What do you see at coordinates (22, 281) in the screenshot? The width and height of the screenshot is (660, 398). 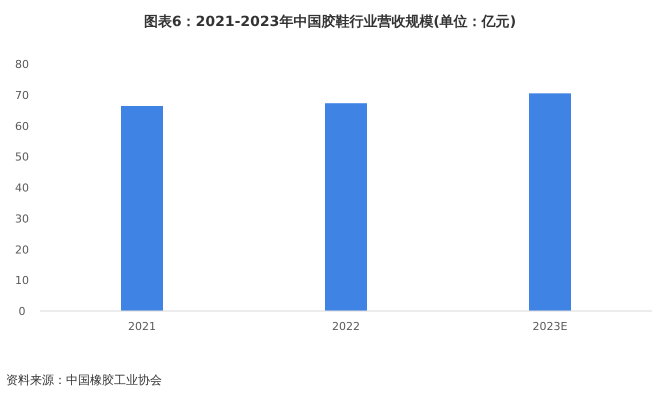 I see `y-tick-label: 10` at bounding box center [22, 281].